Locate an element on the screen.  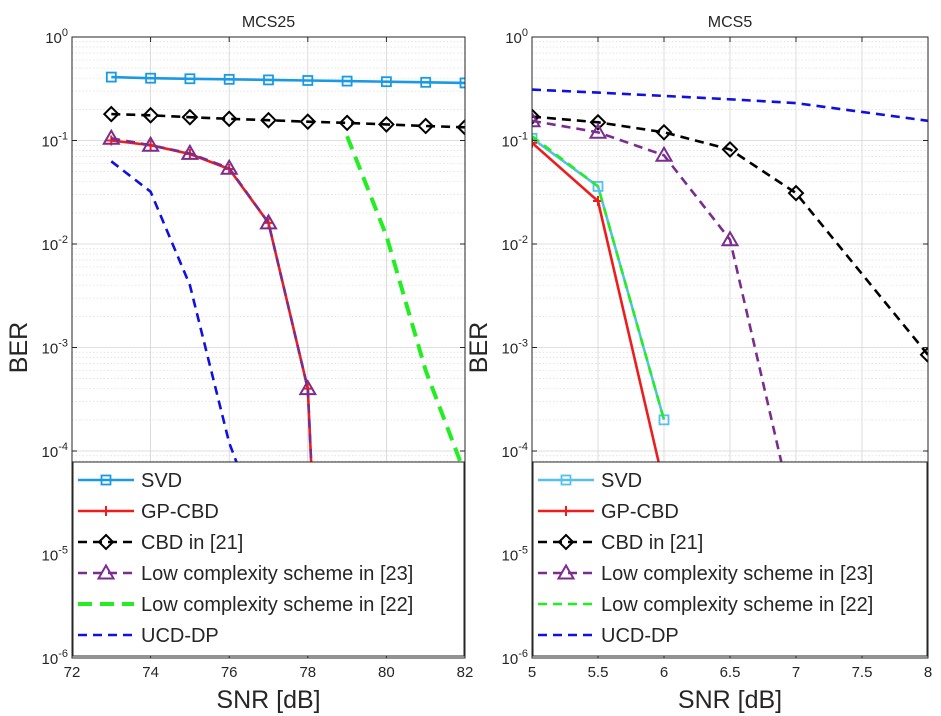
chart-title: MCS5 is located at coordinates (730, 22).